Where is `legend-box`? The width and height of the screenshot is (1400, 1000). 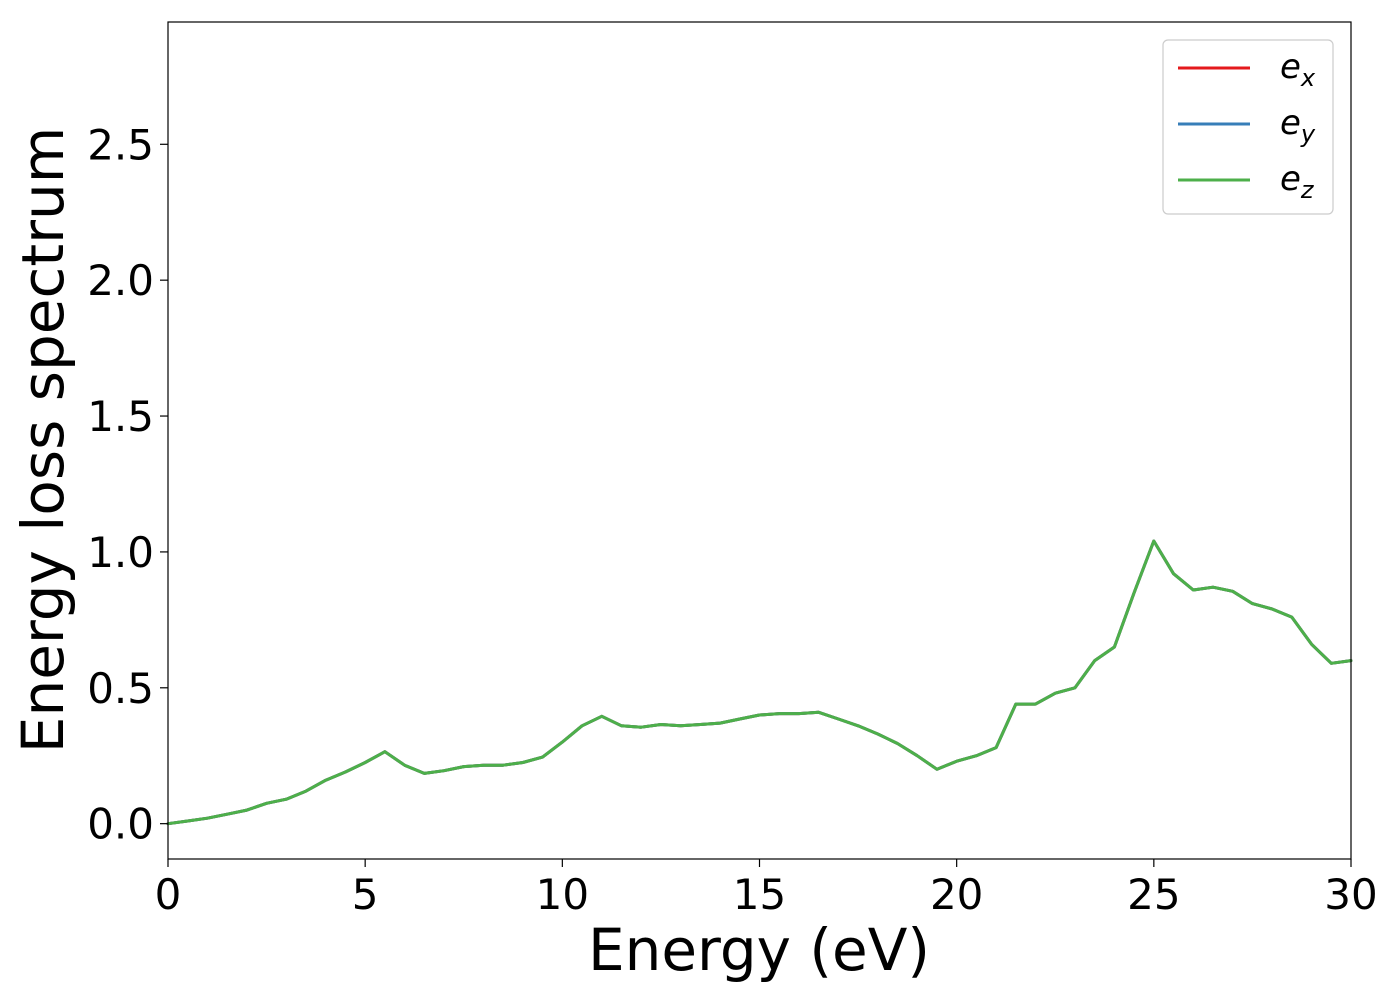
legend-box is located at coordinates (1248, 127).